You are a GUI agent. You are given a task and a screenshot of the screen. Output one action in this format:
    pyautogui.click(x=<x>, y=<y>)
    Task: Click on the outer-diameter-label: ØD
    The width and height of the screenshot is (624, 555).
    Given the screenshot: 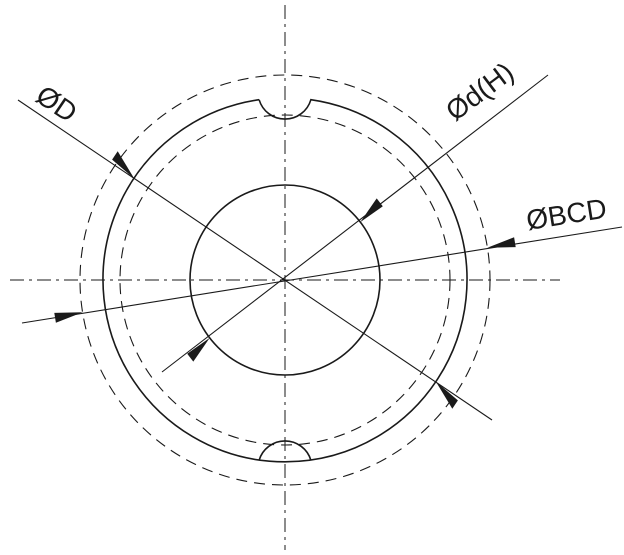 What is the action you would take?
    pyautogui.click(x=57, y=103)
    